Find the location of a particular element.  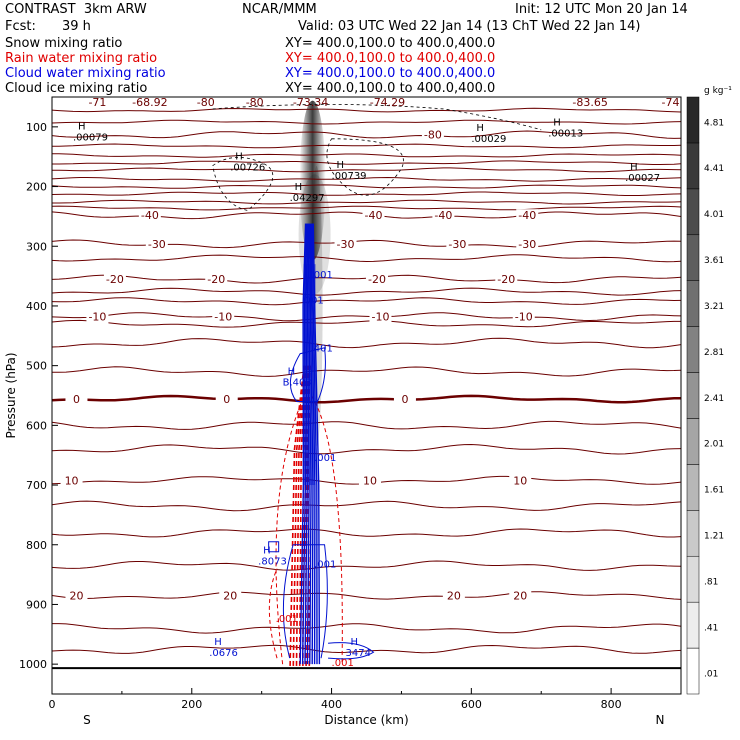

header-init: Init: 12 UTC Mon 20 Jan 14 is located at coordinates (601, 9).